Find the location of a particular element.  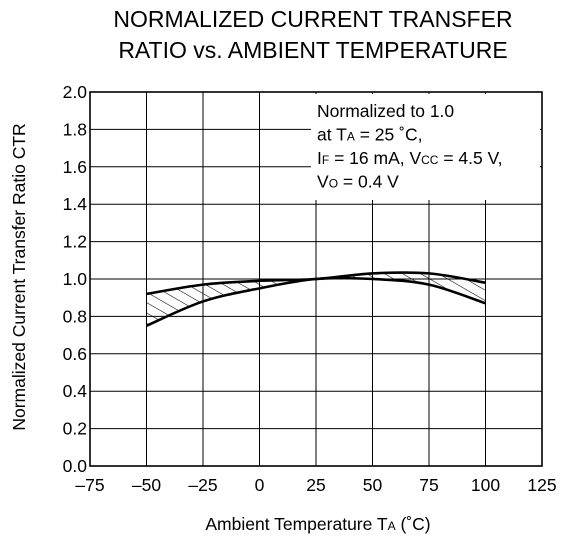

annotation-line: IF = 16 mA, VCC = 4.5 V, is located at coordinates (410, 158).